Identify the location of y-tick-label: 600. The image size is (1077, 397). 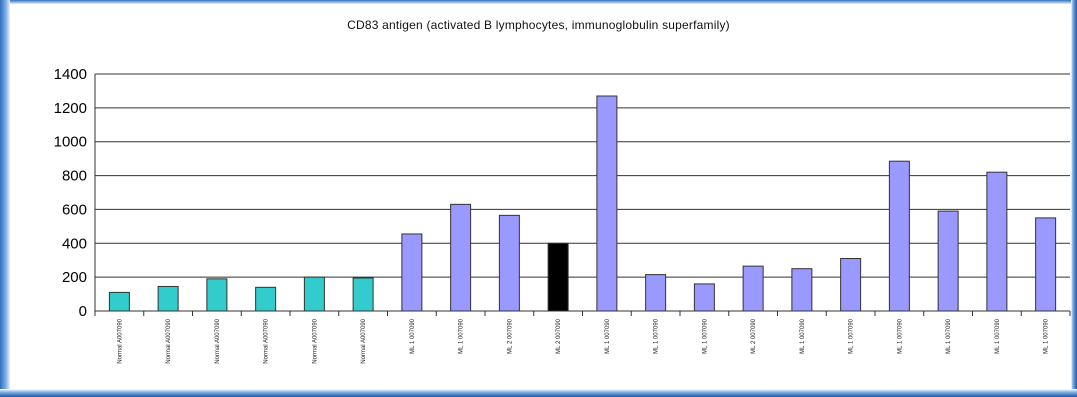
(74, 209).